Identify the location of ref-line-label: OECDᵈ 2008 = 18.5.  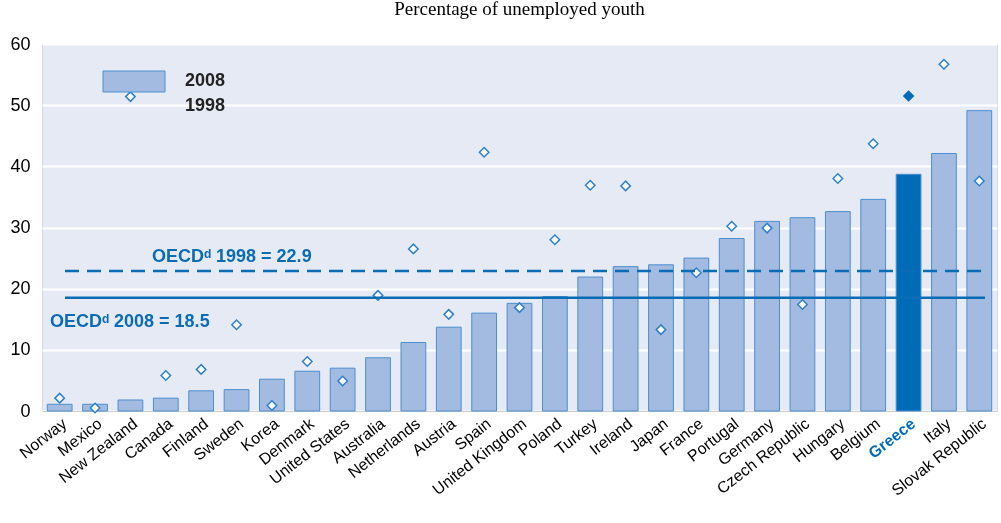
(130, 320).